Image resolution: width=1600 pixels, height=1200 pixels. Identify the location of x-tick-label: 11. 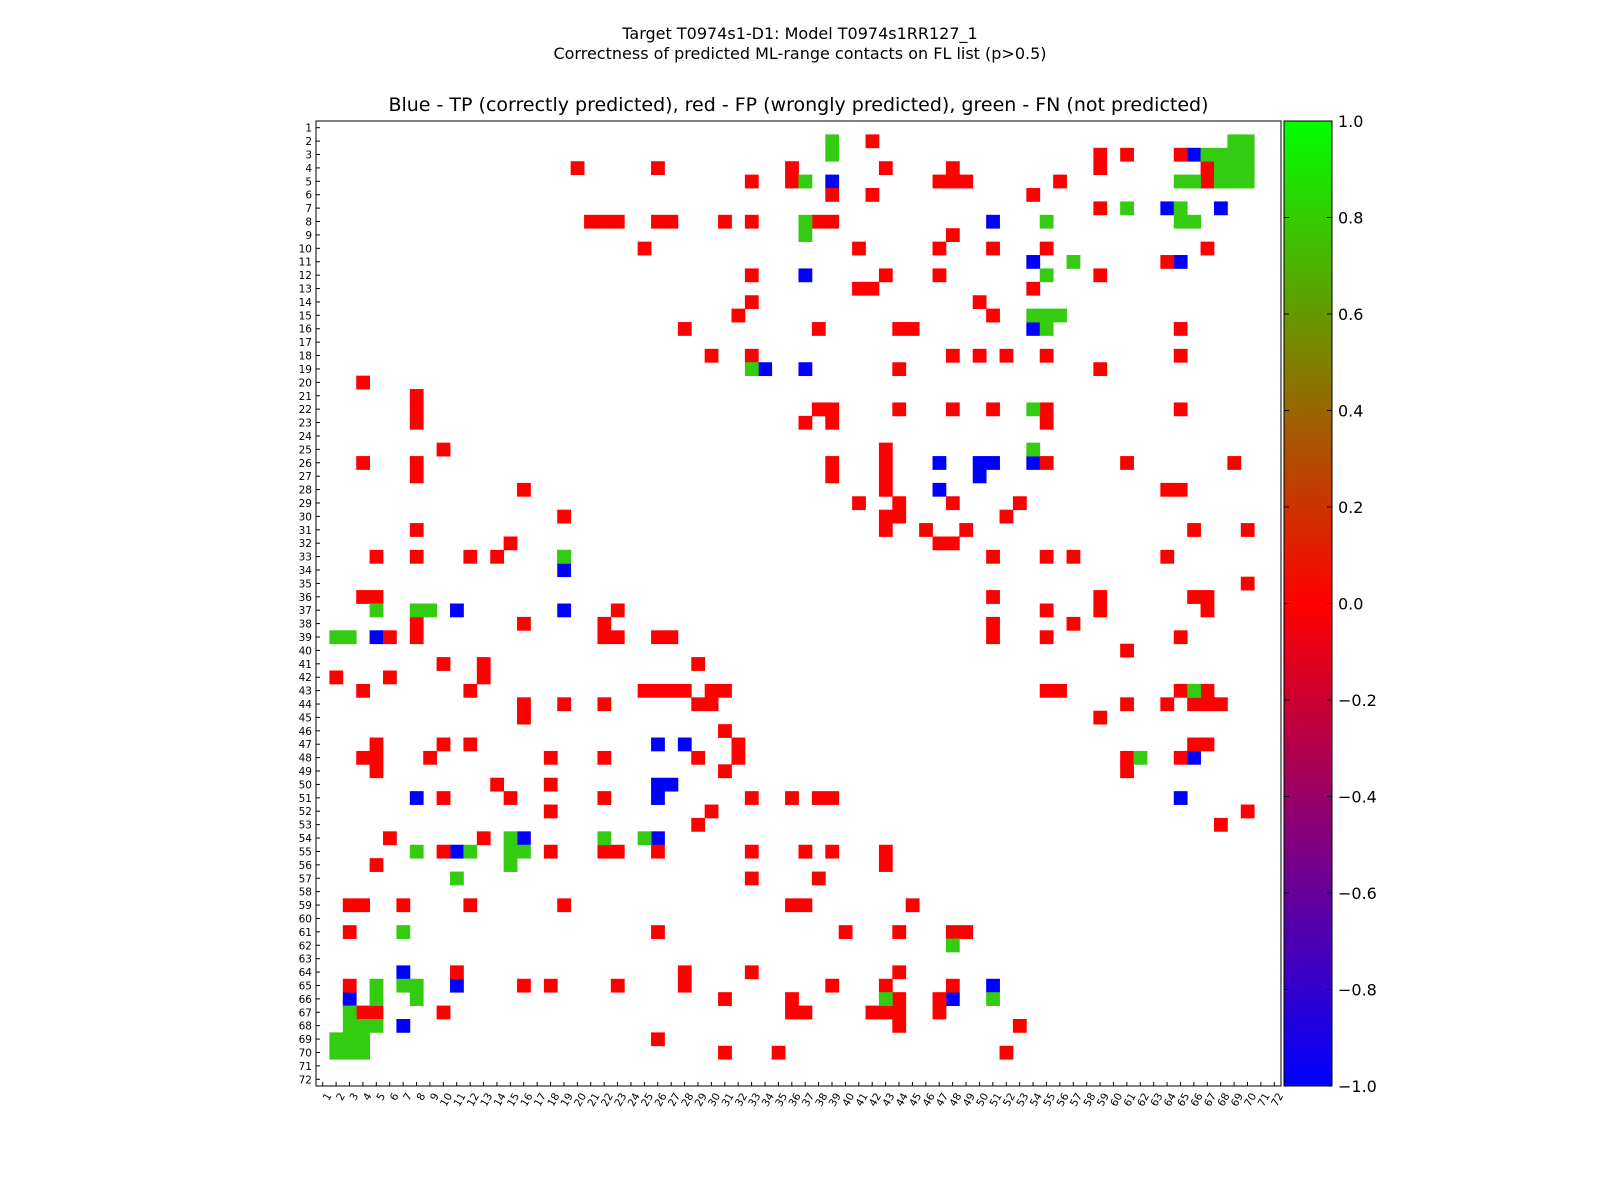
(459, 1100).